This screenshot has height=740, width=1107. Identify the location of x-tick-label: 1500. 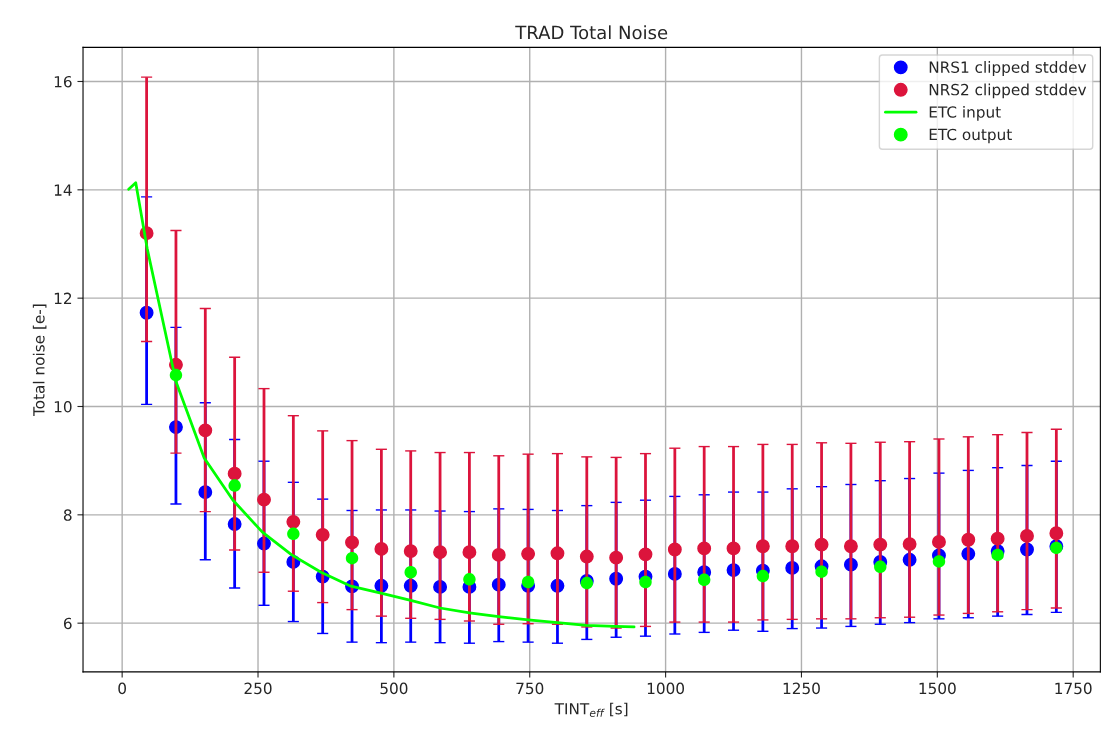
(937, 688).